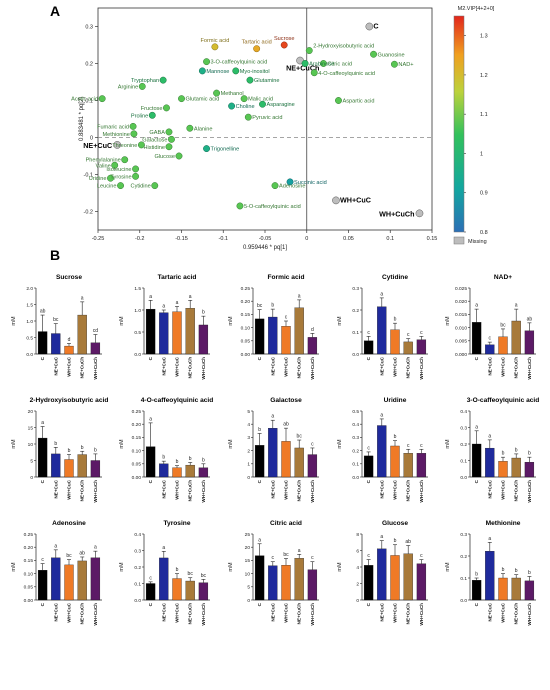 Image resolution: width=550 pixels, height=690 pixels. Describe the element at coordinates (124, 146) in the screenshot. I see `point-label: Threonine` at that location.